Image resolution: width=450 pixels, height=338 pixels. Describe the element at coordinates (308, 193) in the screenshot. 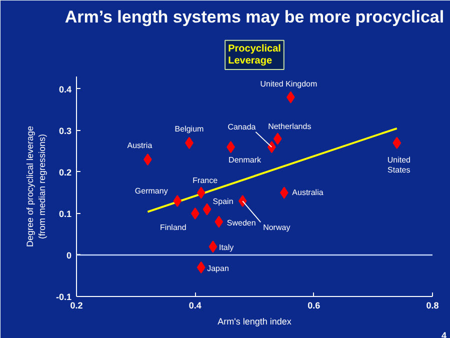

I see `annotation: Australia` at that location.